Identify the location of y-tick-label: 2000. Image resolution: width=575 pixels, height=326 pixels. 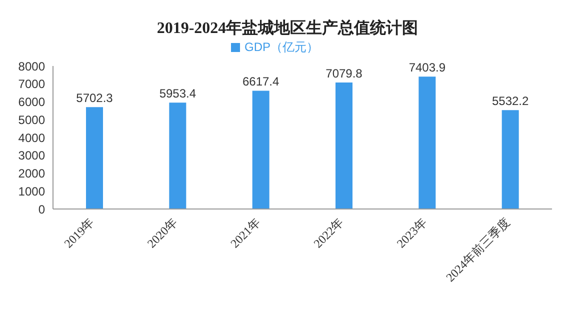
(32, 173).